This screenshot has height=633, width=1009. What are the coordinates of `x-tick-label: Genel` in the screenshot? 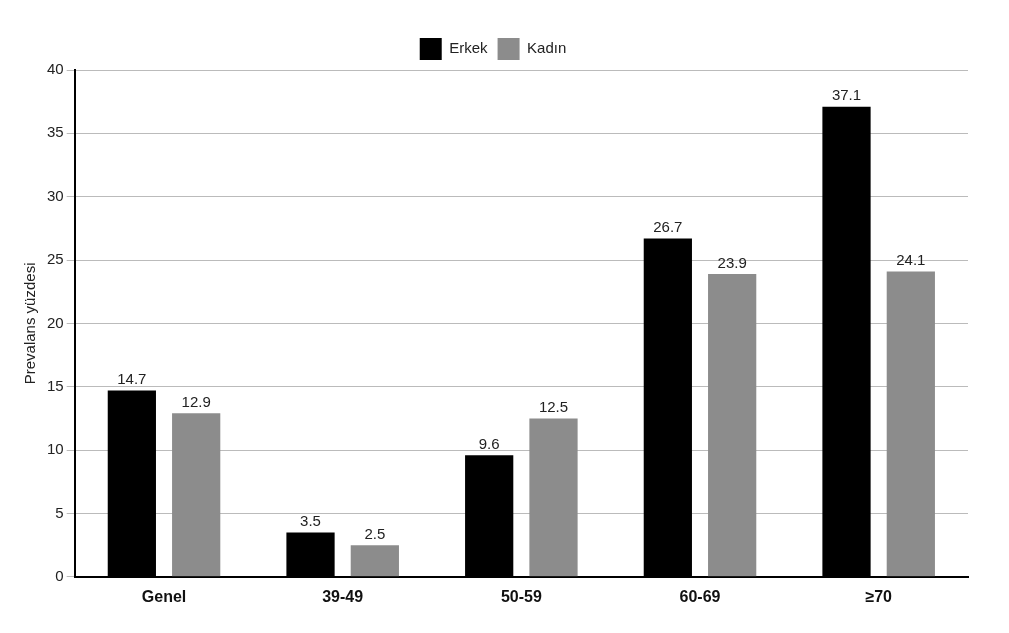 It's located at (164, 596).